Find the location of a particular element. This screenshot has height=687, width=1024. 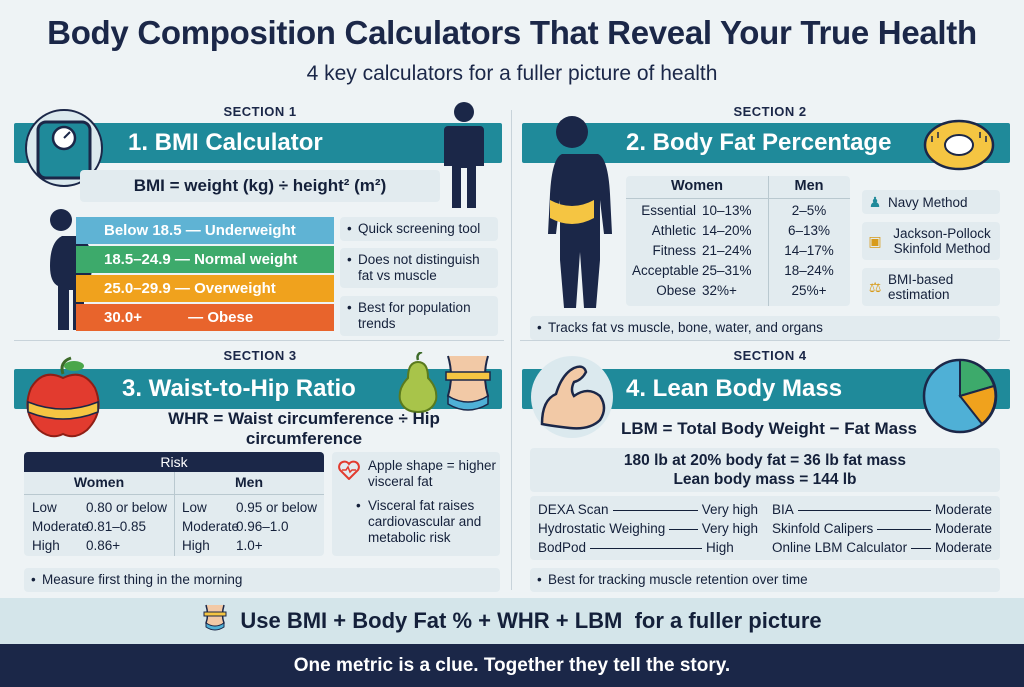

horizontal-divider-right is located at coordinates (765, 340).